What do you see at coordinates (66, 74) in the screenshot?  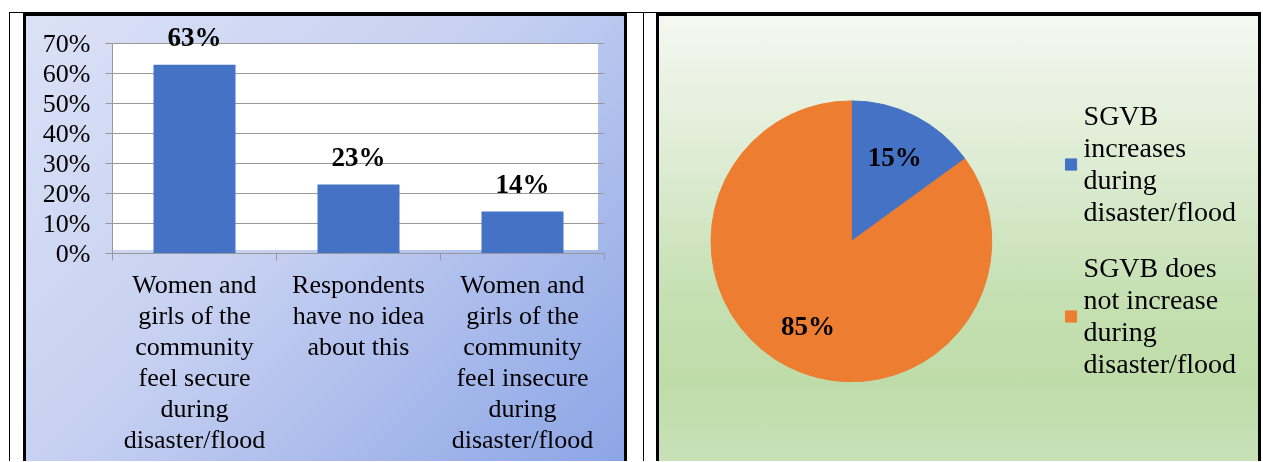 I see `y-tick-label: 60%` at bounding box center [66, 74].